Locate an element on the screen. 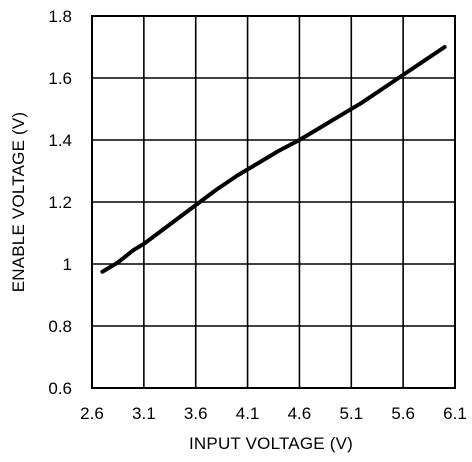 Image resolution: width=472 pixels, height=462 pixels. y-tick-label: 1.4 is located at coordinates (60, 140).